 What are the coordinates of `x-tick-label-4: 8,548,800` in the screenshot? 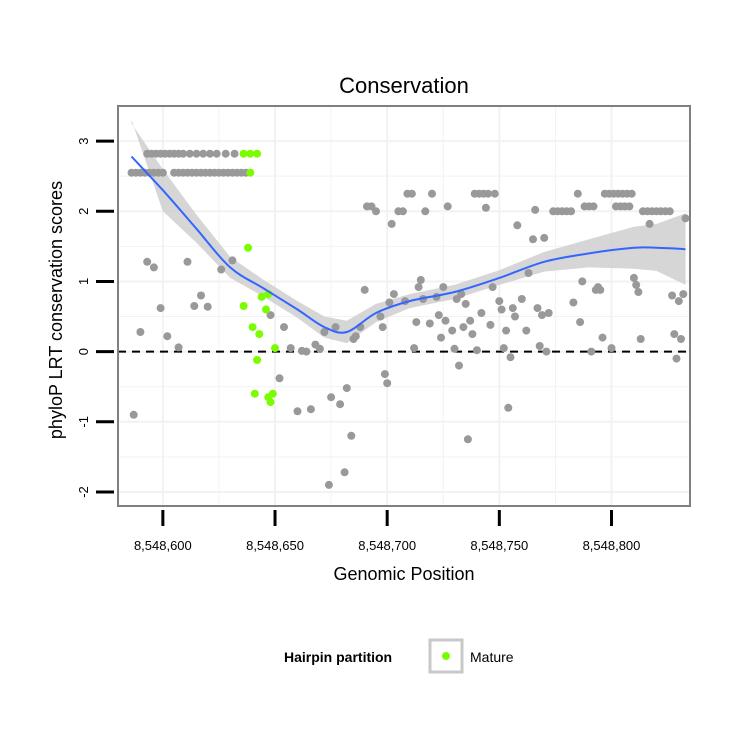 It's located at (612, 545).